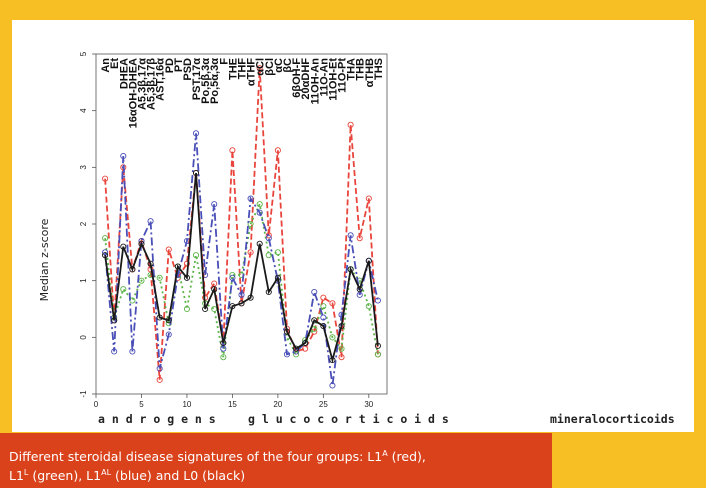 Image resolution: width=706 pixels, height=488 pixels. Describe the element at coordinates (83, 167) in the screenshot. I see `y-tick-label: 3` at that location.